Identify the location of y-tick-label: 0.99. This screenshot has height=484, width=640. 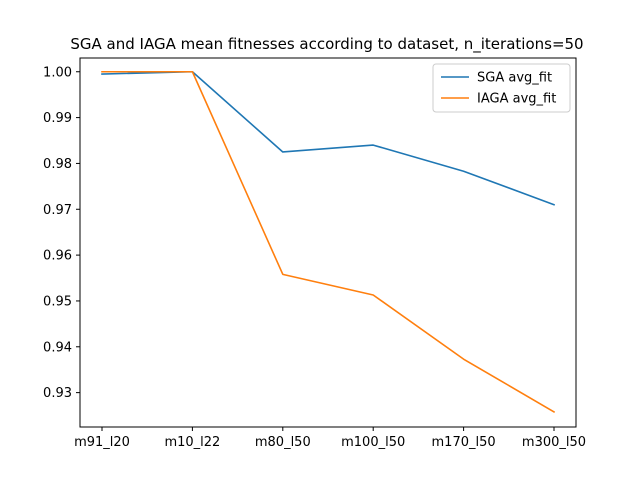
(57, 118).